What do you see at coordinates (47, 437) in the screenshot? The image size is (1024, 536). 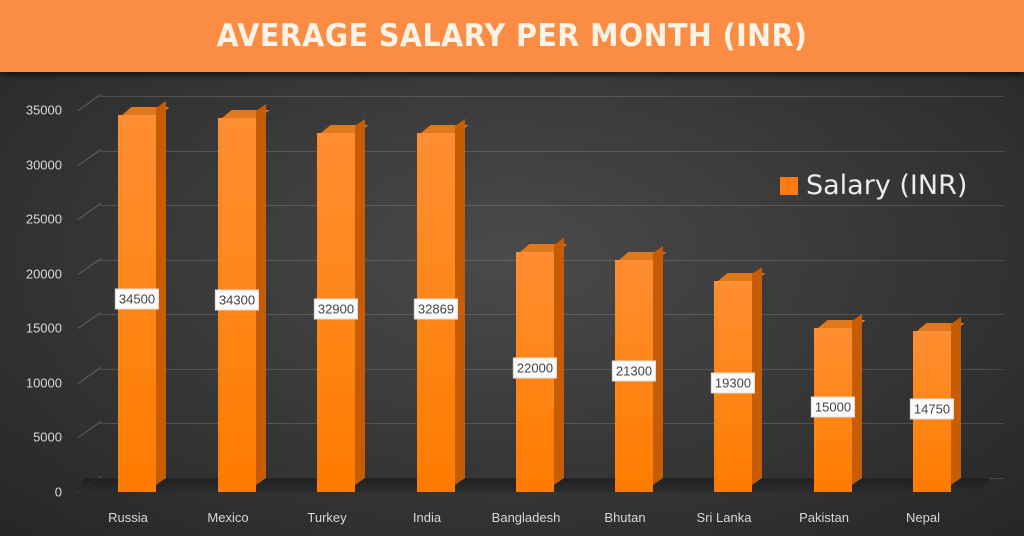 I see `y-tick-label: 5000` at bounding box center [47, 437].